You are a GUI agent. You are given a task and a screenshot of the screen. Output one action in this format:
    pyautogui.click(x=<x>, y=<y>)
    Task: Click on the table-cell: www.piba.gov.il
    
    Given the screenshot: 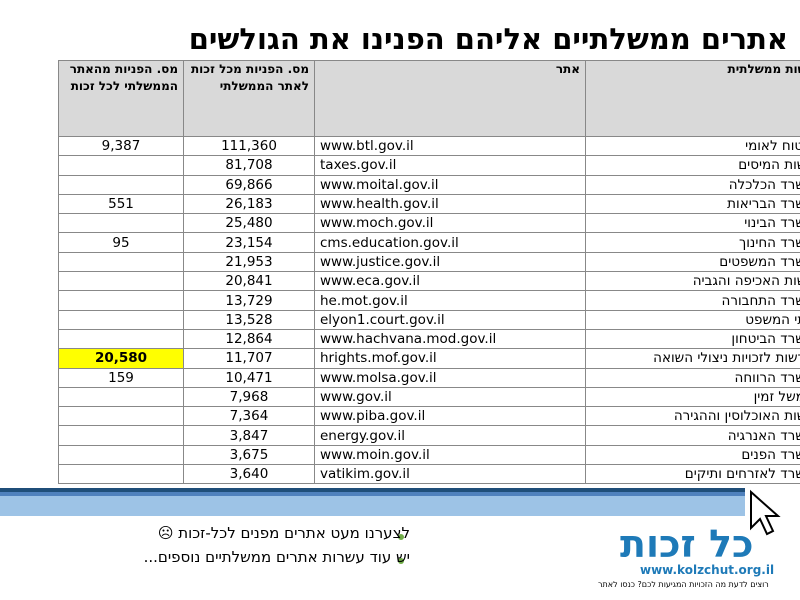 What is the action you would take?
    pyautogui.click(x=450, y=416)
    